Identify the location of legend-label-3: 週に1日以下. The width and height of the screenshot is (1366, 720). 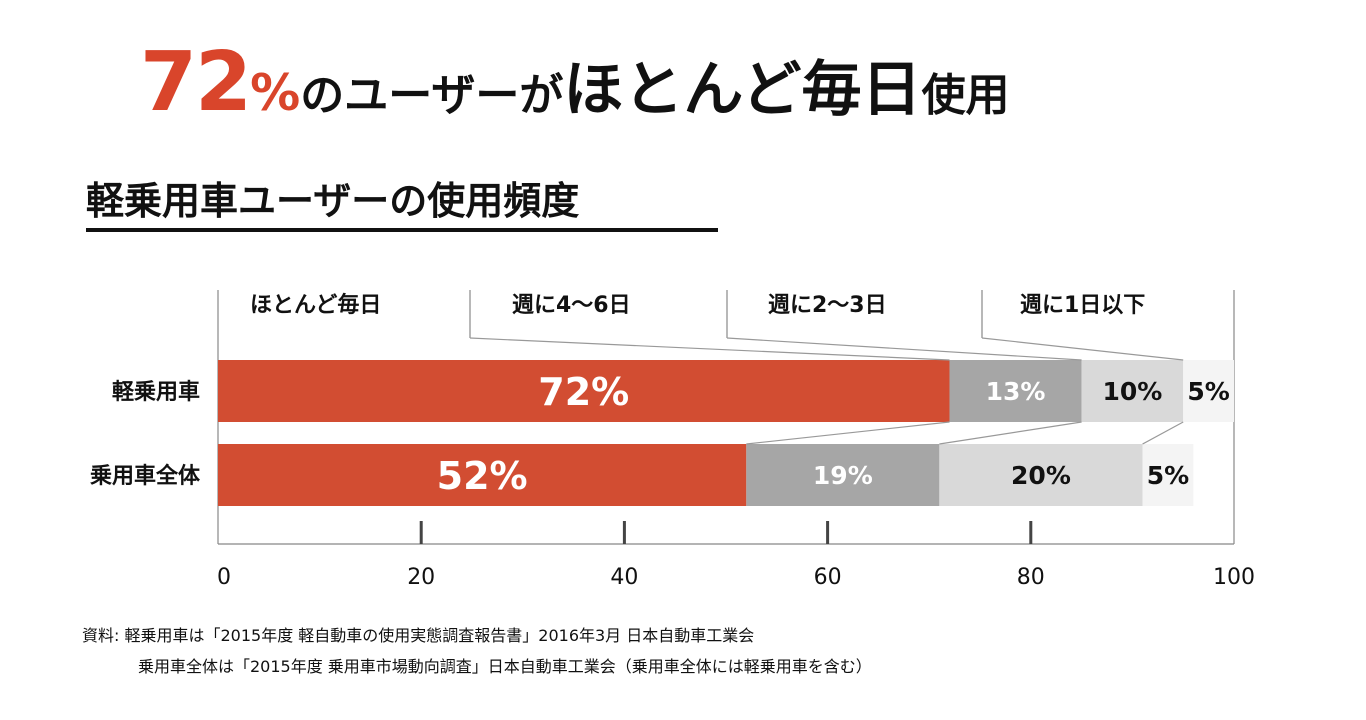
(1082, 305).